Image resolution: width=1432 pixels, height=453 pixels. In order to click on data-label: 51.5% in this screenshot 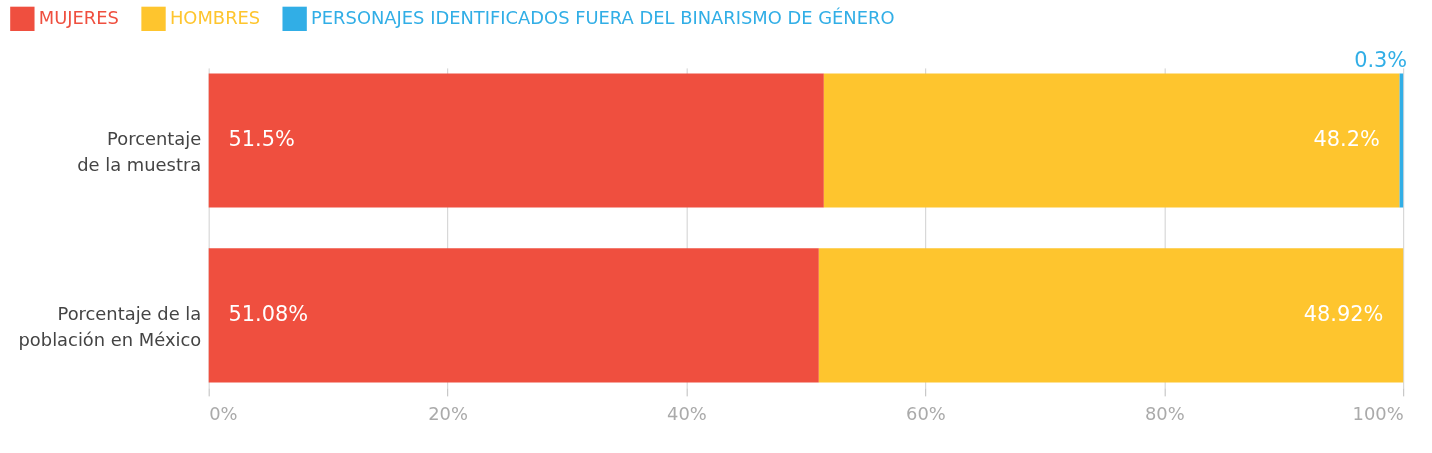, I will do `click(261, 139)`.